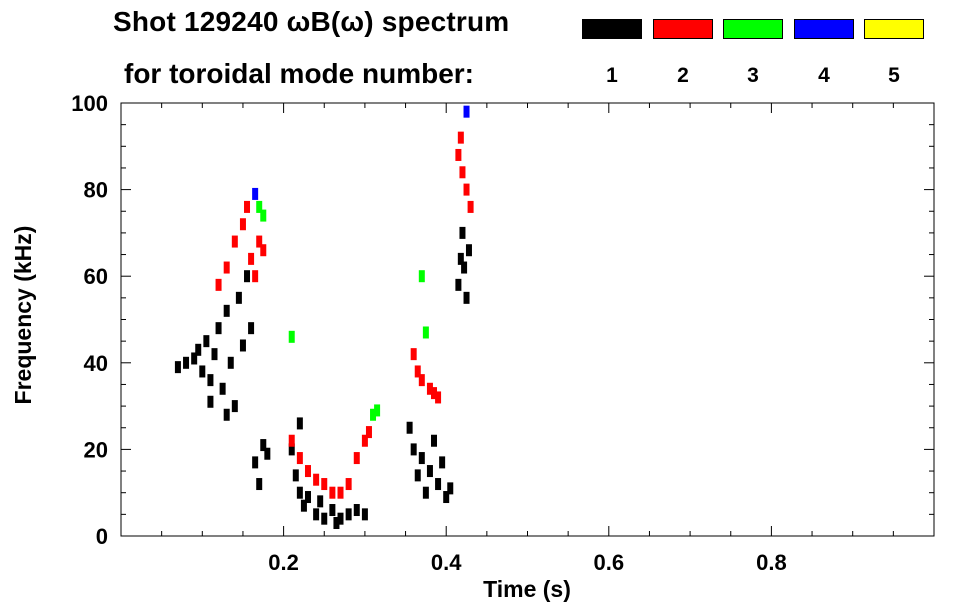 The image size is (963, 615). I want to click on x-axis-label: Time (s), so click(527, 589).